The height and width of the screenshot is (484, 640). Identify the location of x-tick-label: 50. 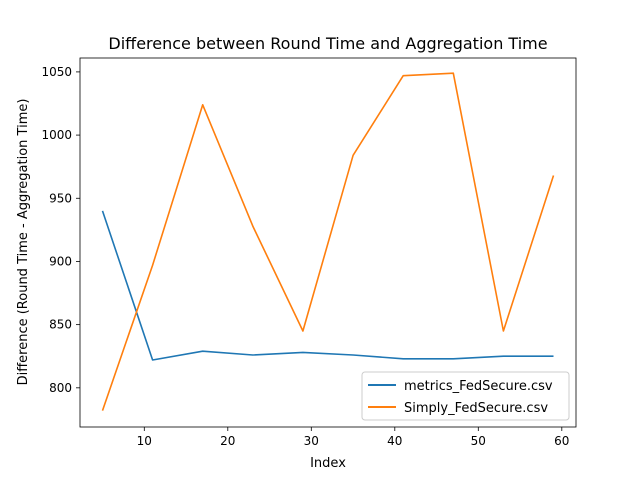
(478, 441).